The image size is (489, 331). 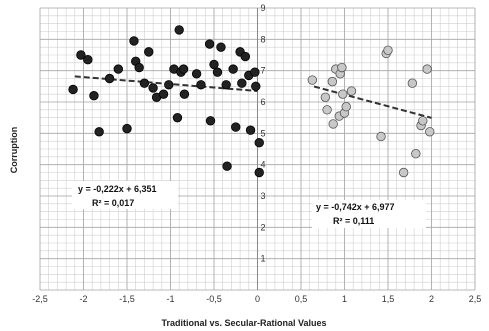 What do you see at coordinates (475, 299) in the screenshot?
I see `x-tick-label: 2,5` at bounding box center [475, 299].